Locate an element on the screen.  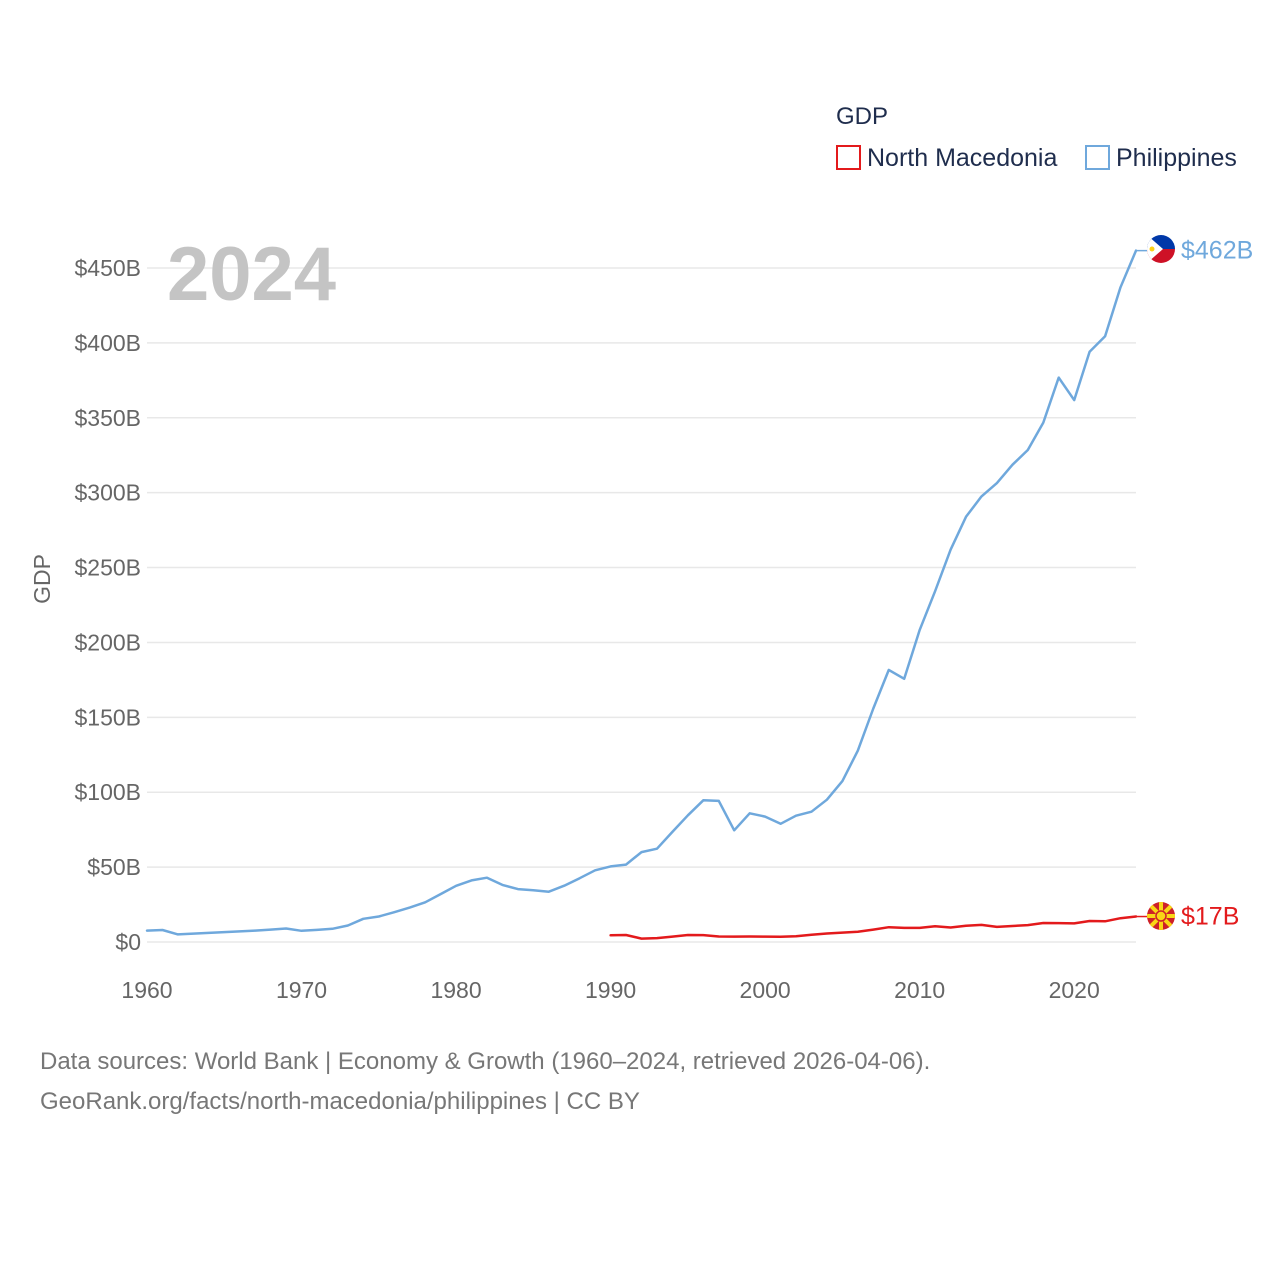
end-value-label-north-macedonia: $17B is located at coordinates (1210, 917).